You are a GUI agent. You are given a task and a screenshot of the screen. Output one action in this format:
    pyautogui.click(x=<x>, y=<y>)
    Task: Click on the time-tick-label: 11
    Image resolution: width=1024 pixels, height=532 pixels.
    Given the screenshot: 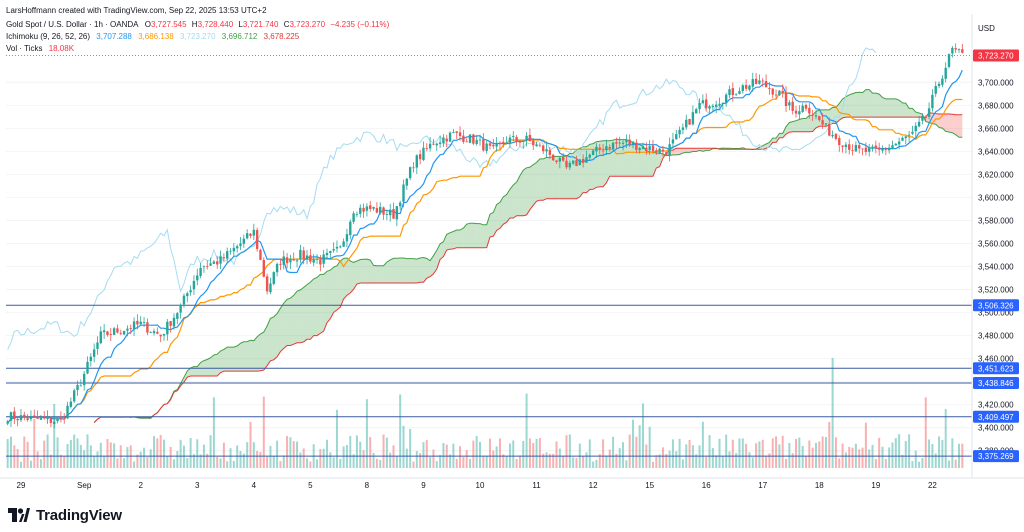 What is the action you would take?
    pyautogui.click(x=536, y=485)
    